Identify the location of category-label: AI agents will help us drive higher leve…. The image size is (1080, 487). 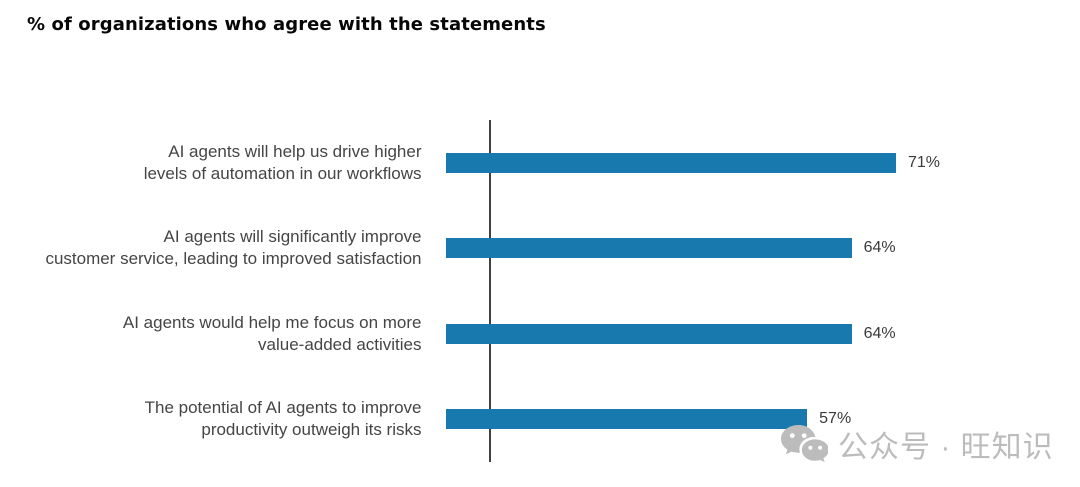
(282, 162).